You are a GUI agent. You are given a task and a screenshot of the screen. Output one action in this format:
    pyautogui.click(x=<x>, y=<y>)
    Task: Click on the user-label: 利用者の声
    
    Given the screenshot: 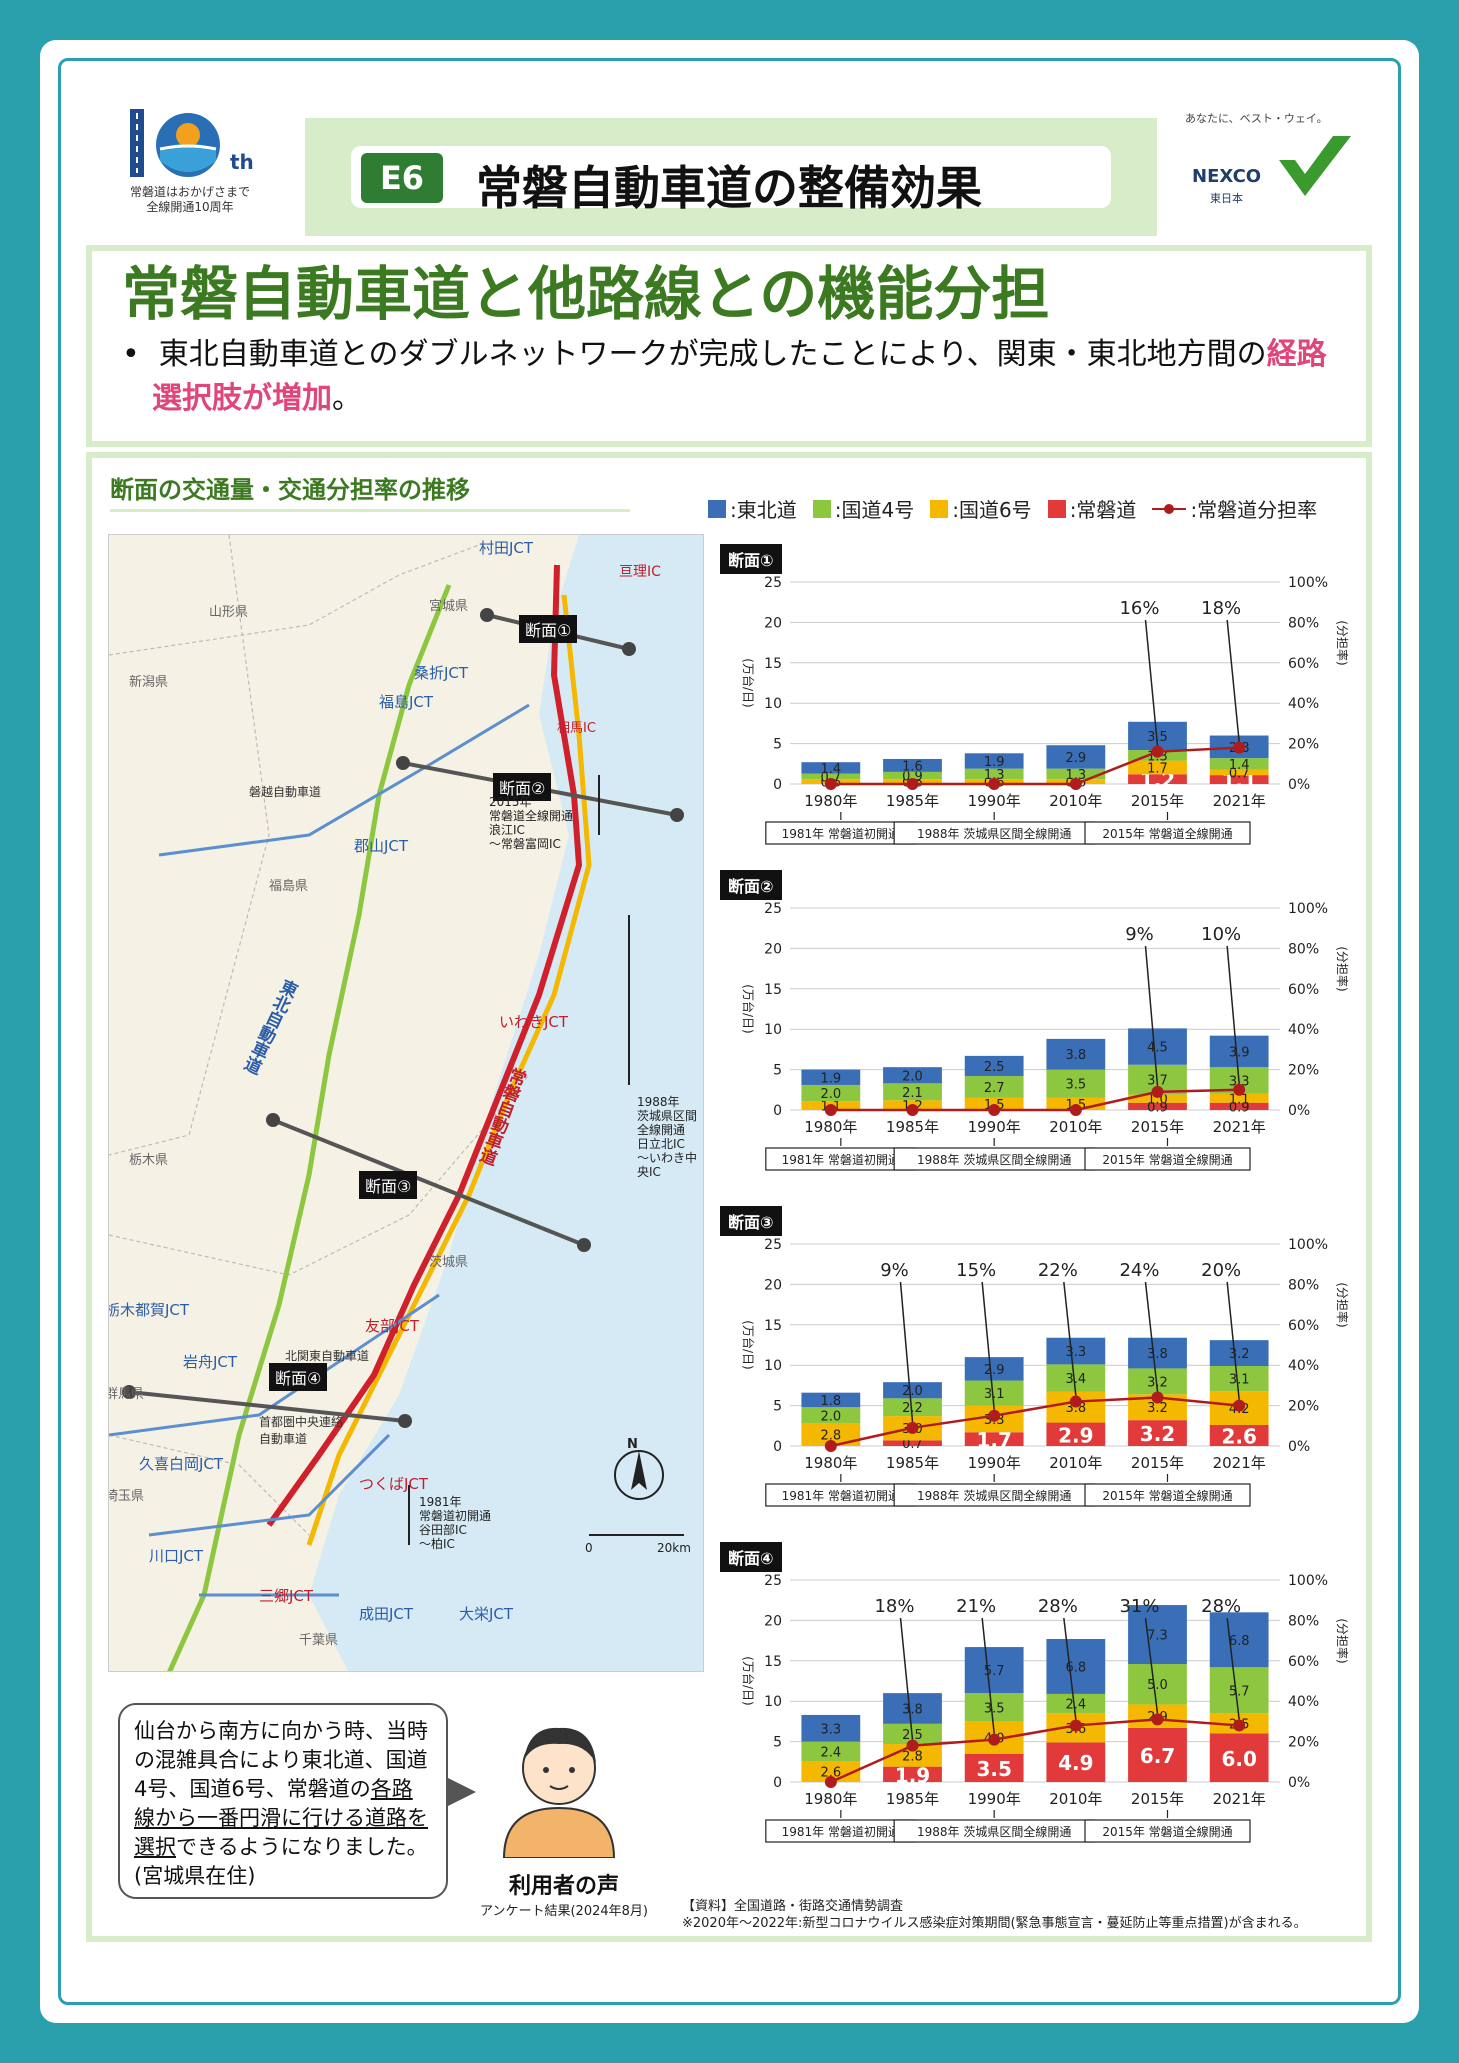 What is the action you would take?
    pyautogui.click(x=563, y=1886)
    